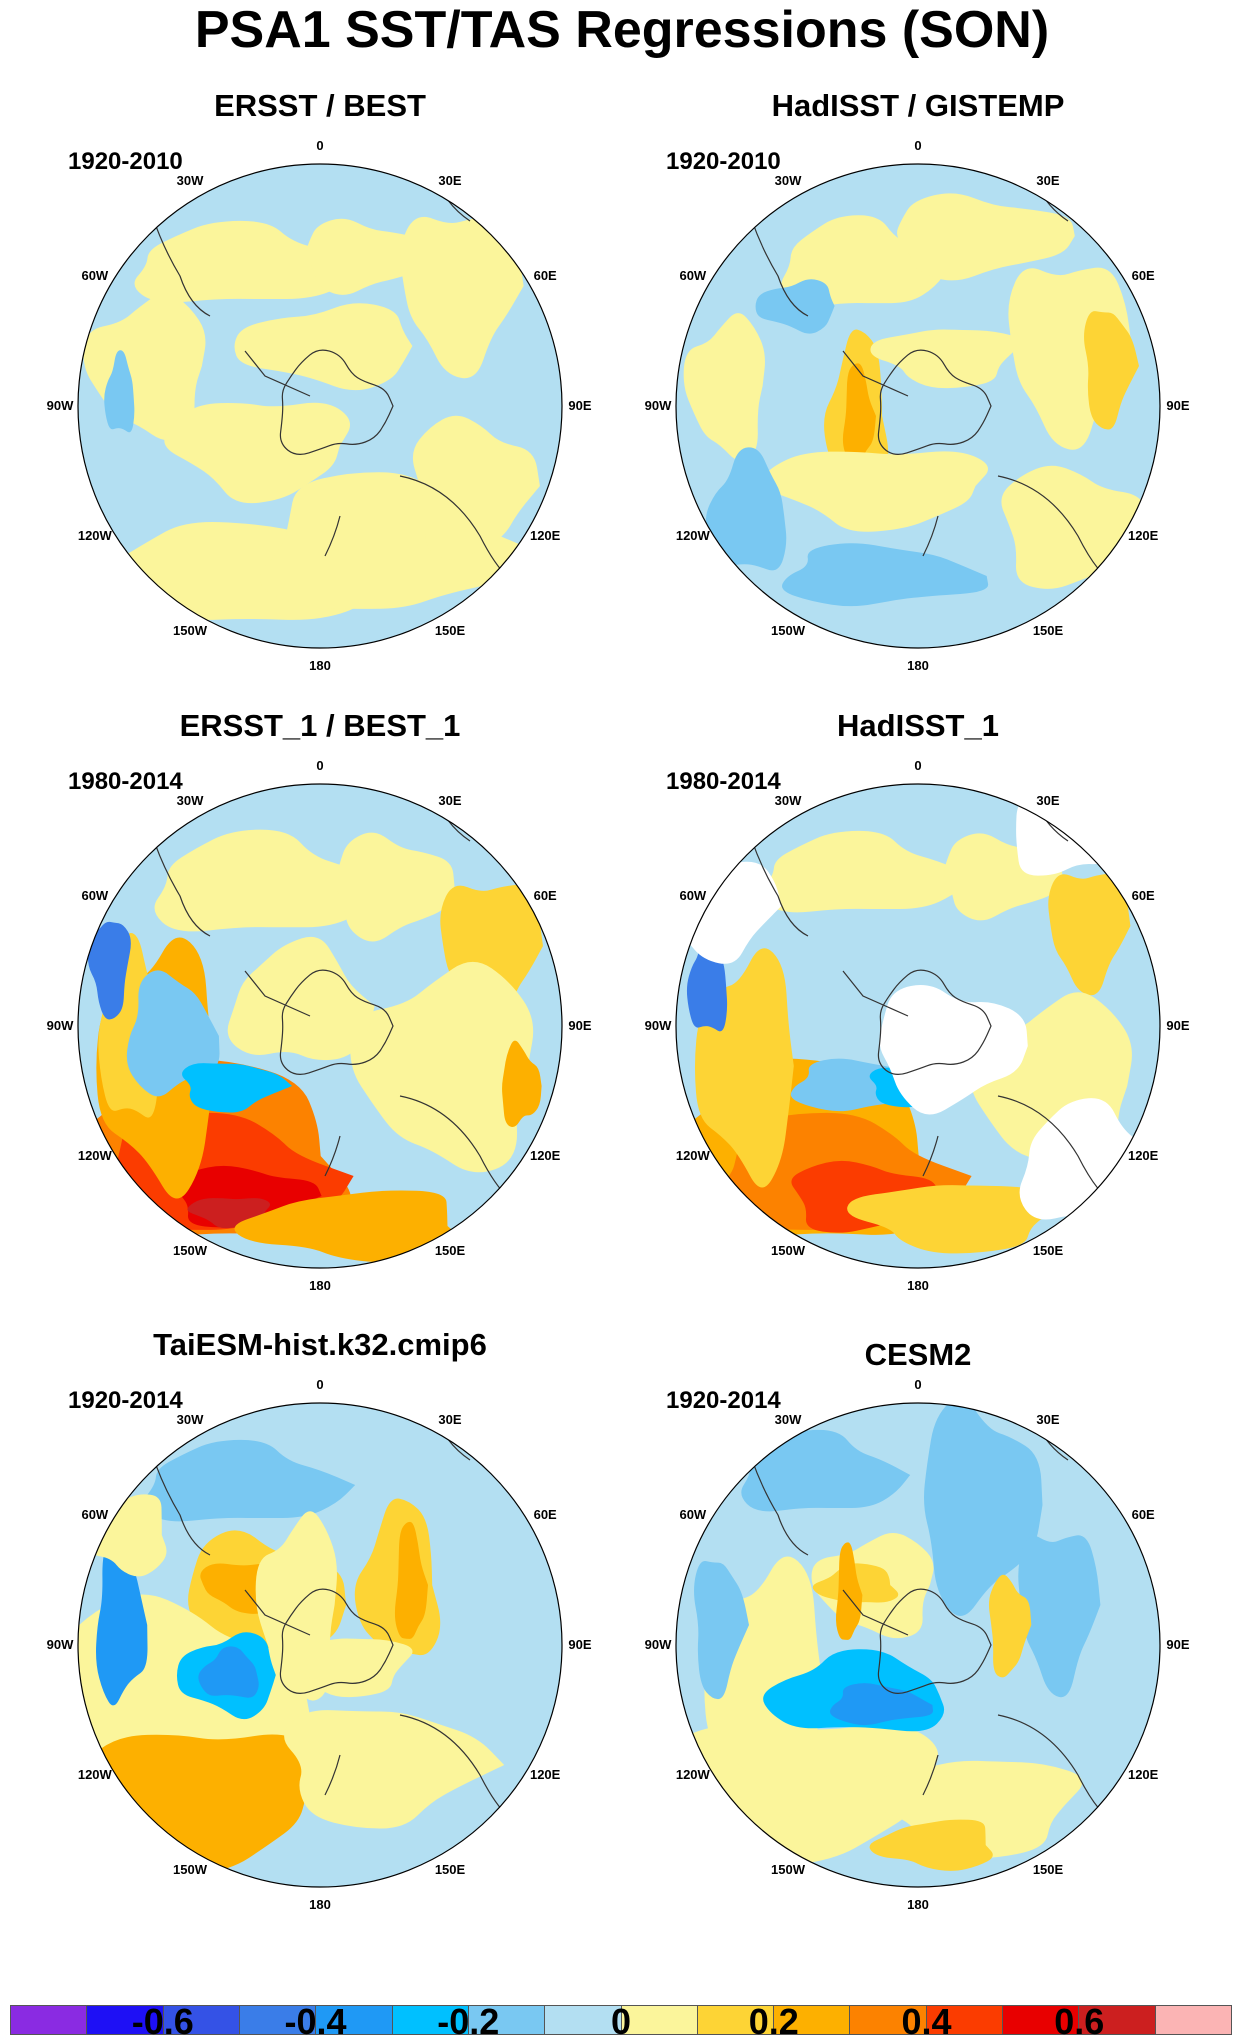  What do you see at coordinates (1079, 2021) in the screenshot?
I see `colorbar-tick-label: 0.6` at bounding box center [1079, 2021].